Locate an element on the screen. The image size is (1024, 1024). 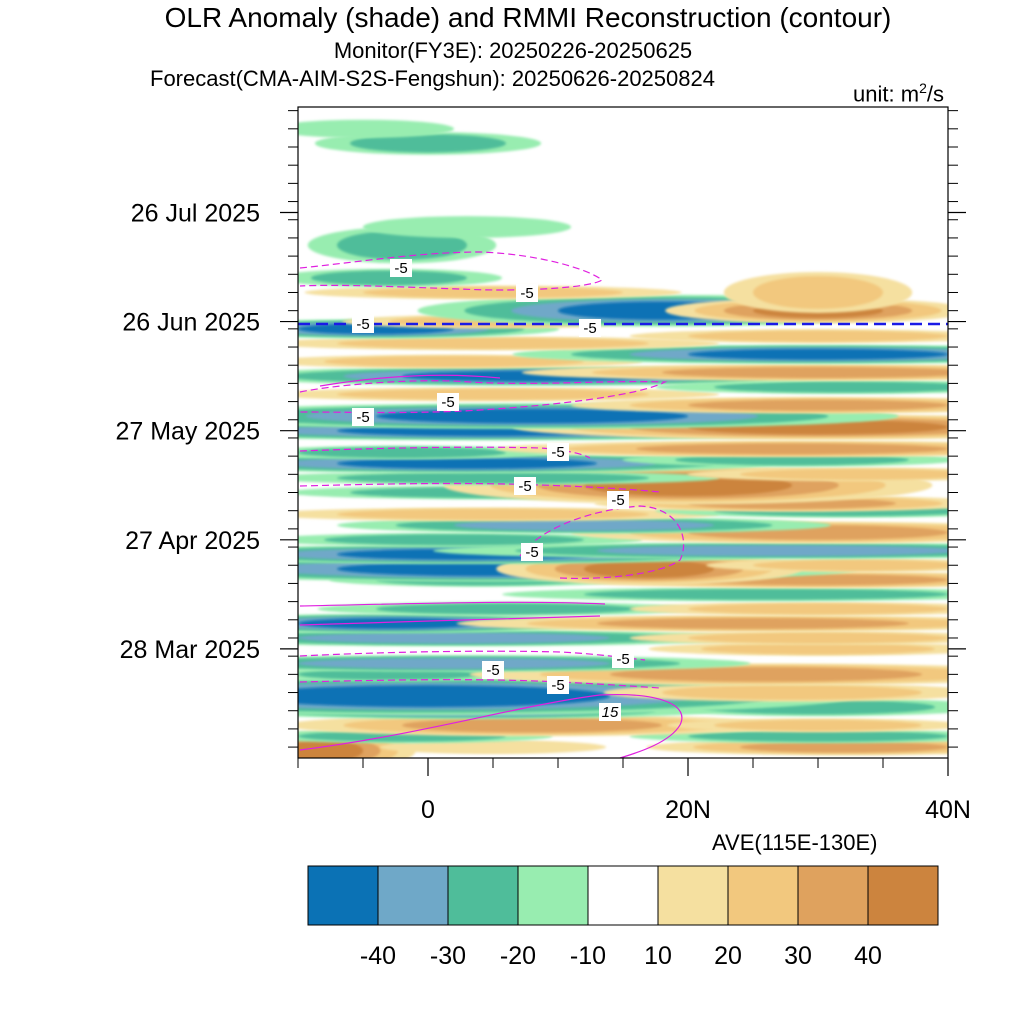
average-range-label: AVE(115E-130E) is located at coordinates (795, 842).